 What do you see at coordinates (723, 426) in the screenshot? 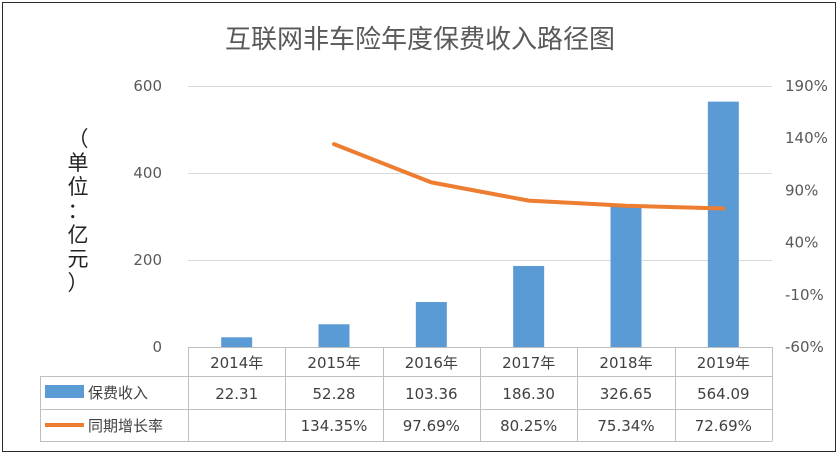
I see `data-label: 72.69%` at bounding box center [723, 426].